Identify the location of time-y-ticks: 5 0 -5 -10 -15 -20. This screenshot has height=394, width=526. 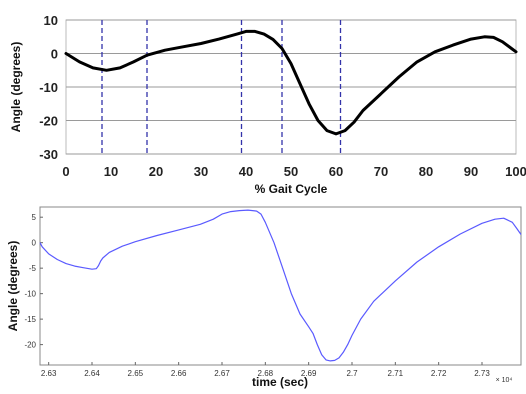
(33, 281).